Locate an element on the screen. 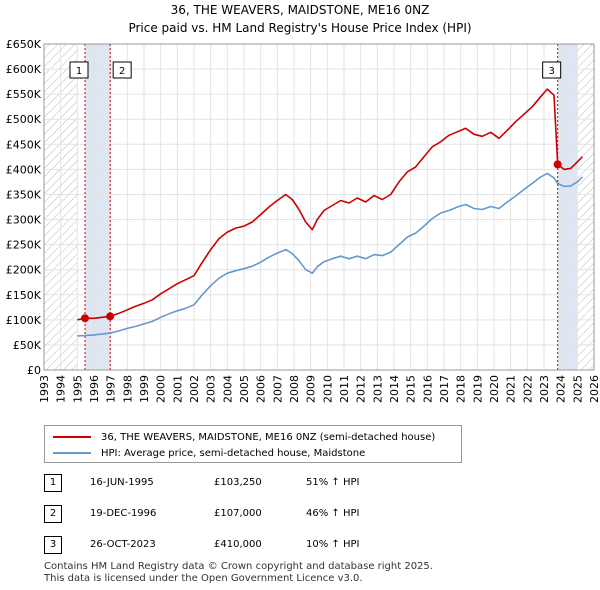  x-tick-label: 2025 is located at coordinates (577, 389).